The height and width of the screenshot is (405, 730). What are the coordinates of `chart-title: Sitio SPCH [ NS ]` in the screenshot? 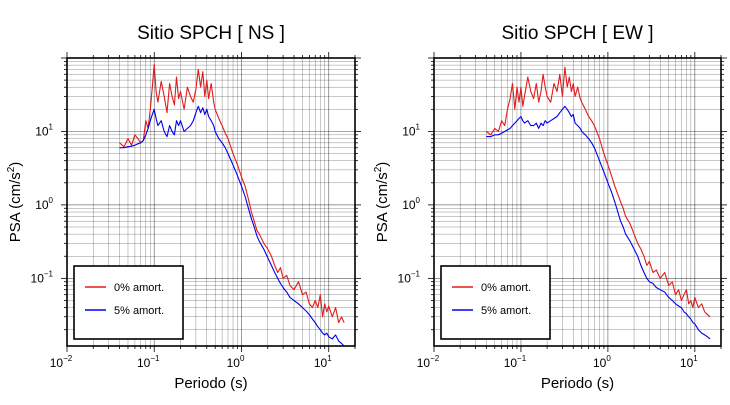 It's located at (211, 33).